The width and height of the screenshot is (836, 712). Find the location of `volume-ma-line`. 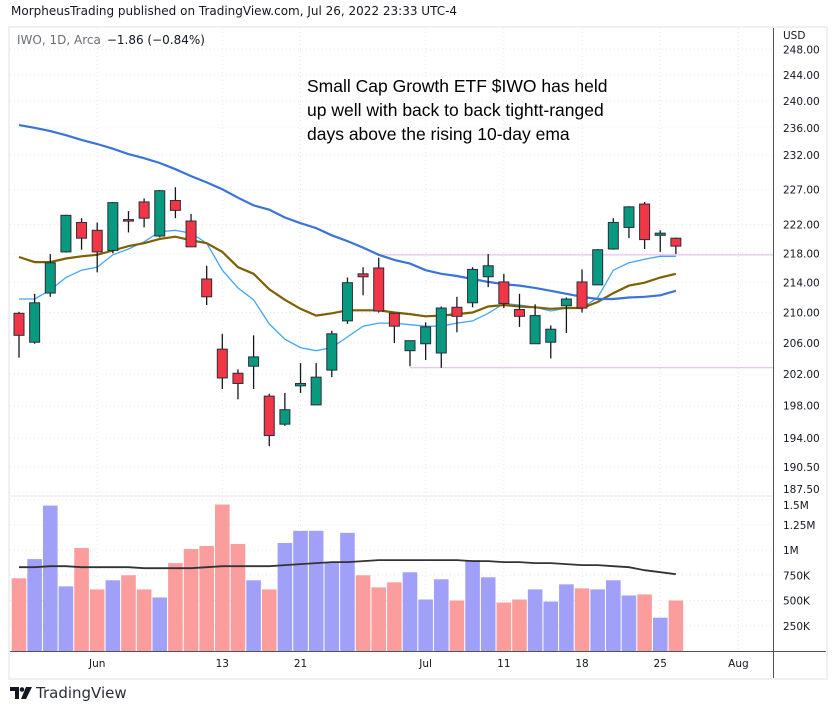

volume-ma-line is located at coordinates (347, 567).